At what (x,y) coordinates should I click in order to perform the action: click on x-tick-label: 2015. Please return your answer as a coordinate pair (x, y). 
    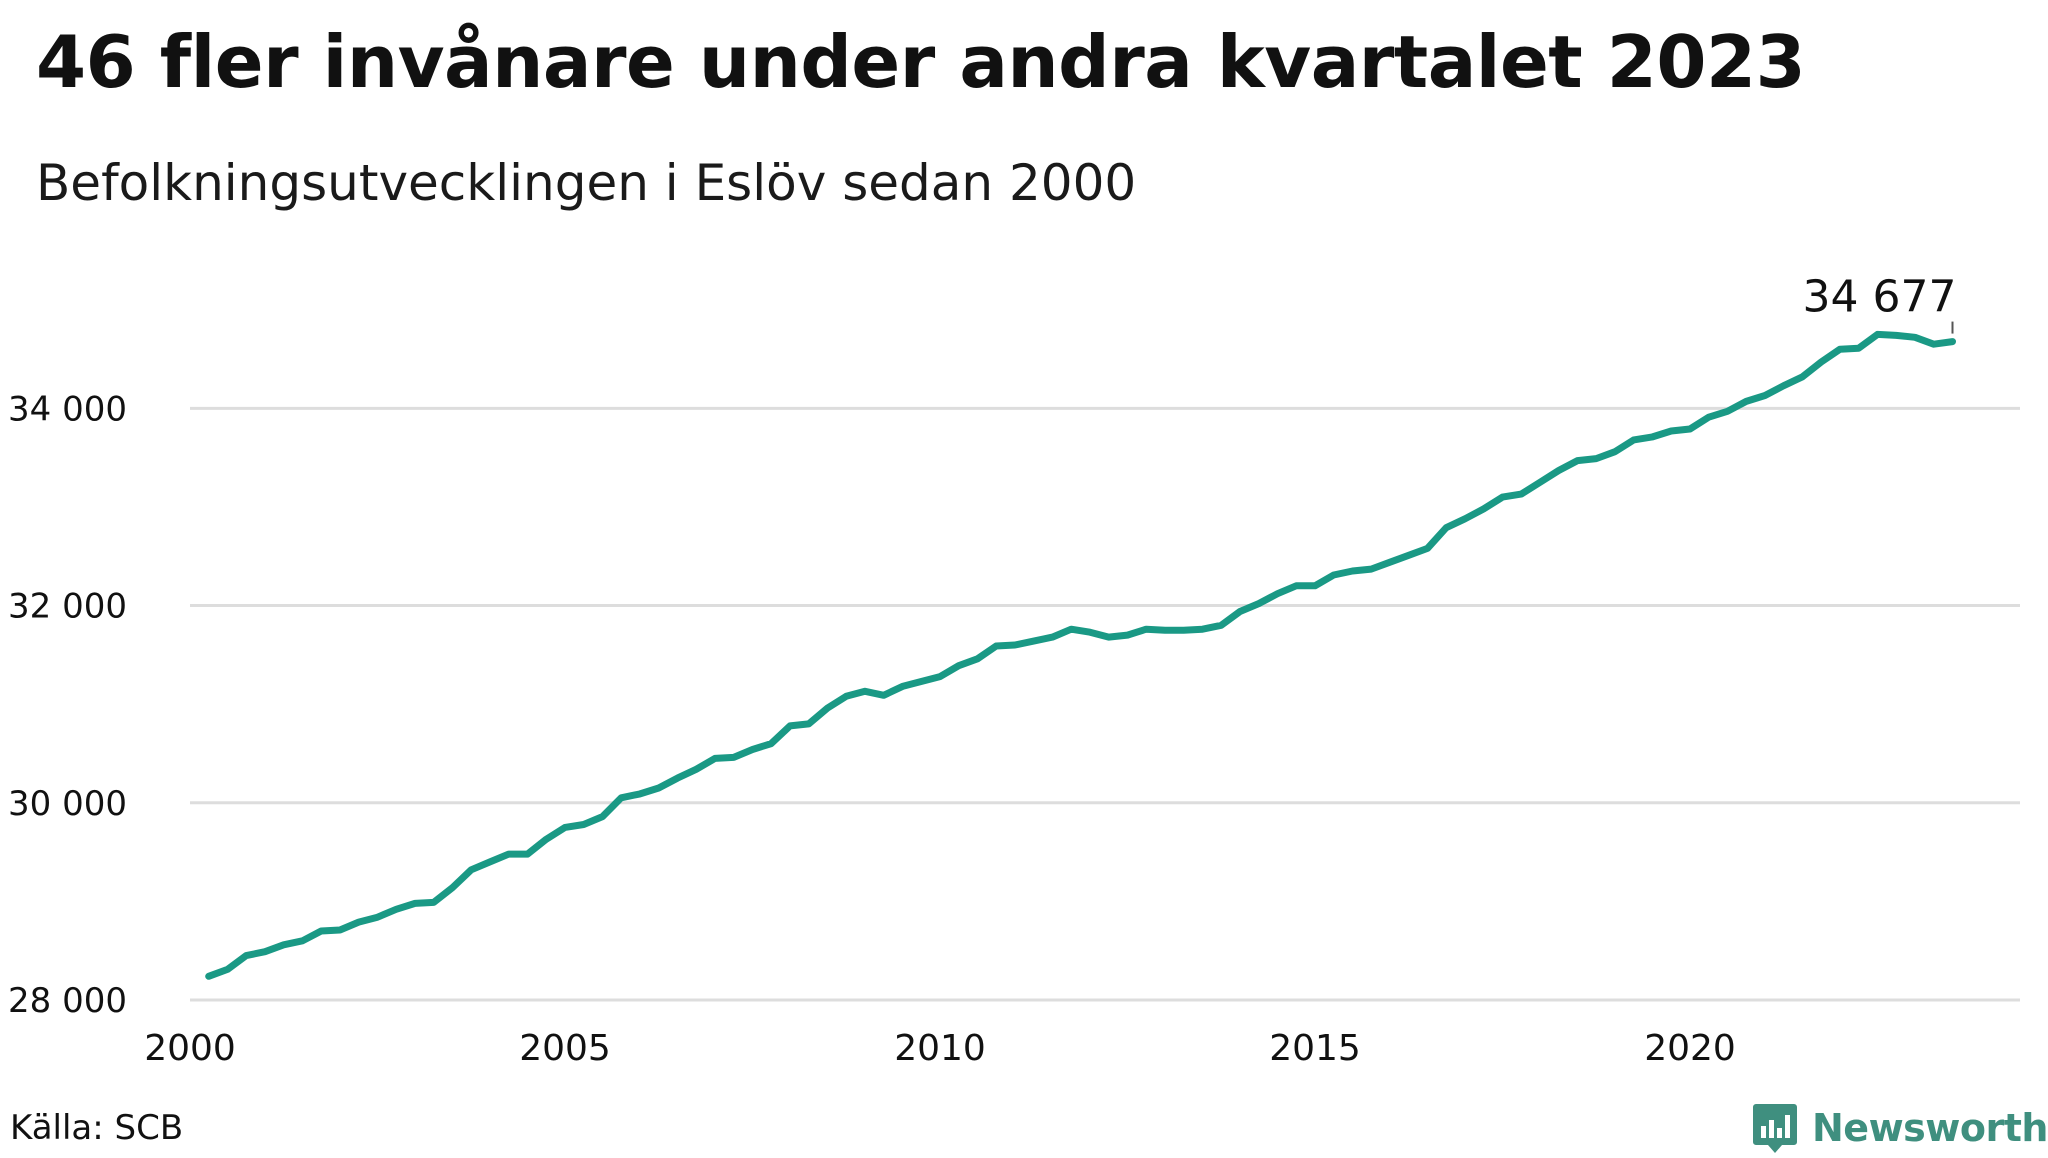
    Looking at the image, I should click on (1315, 1048).